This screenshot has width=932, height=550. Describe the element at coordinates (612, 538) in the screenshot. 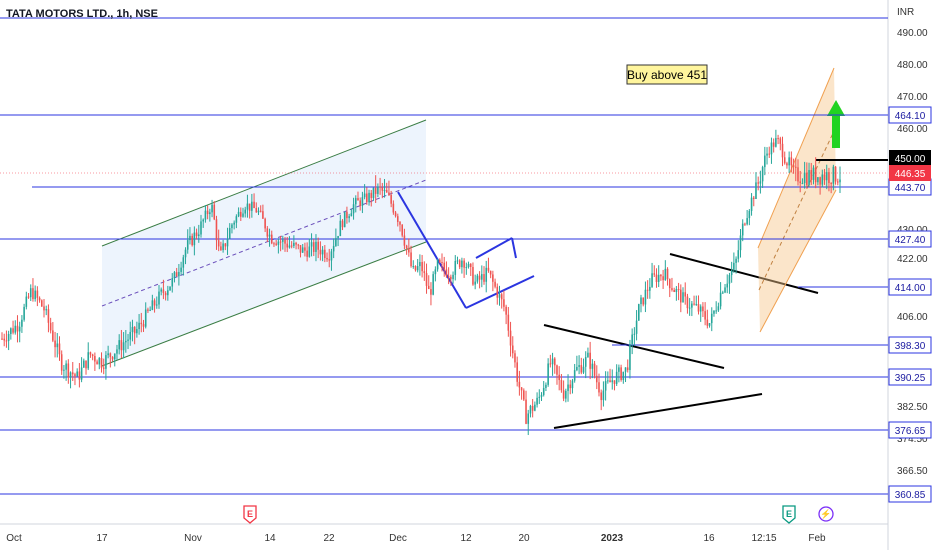

I see `x-tick-label-8: 2023` at that location.